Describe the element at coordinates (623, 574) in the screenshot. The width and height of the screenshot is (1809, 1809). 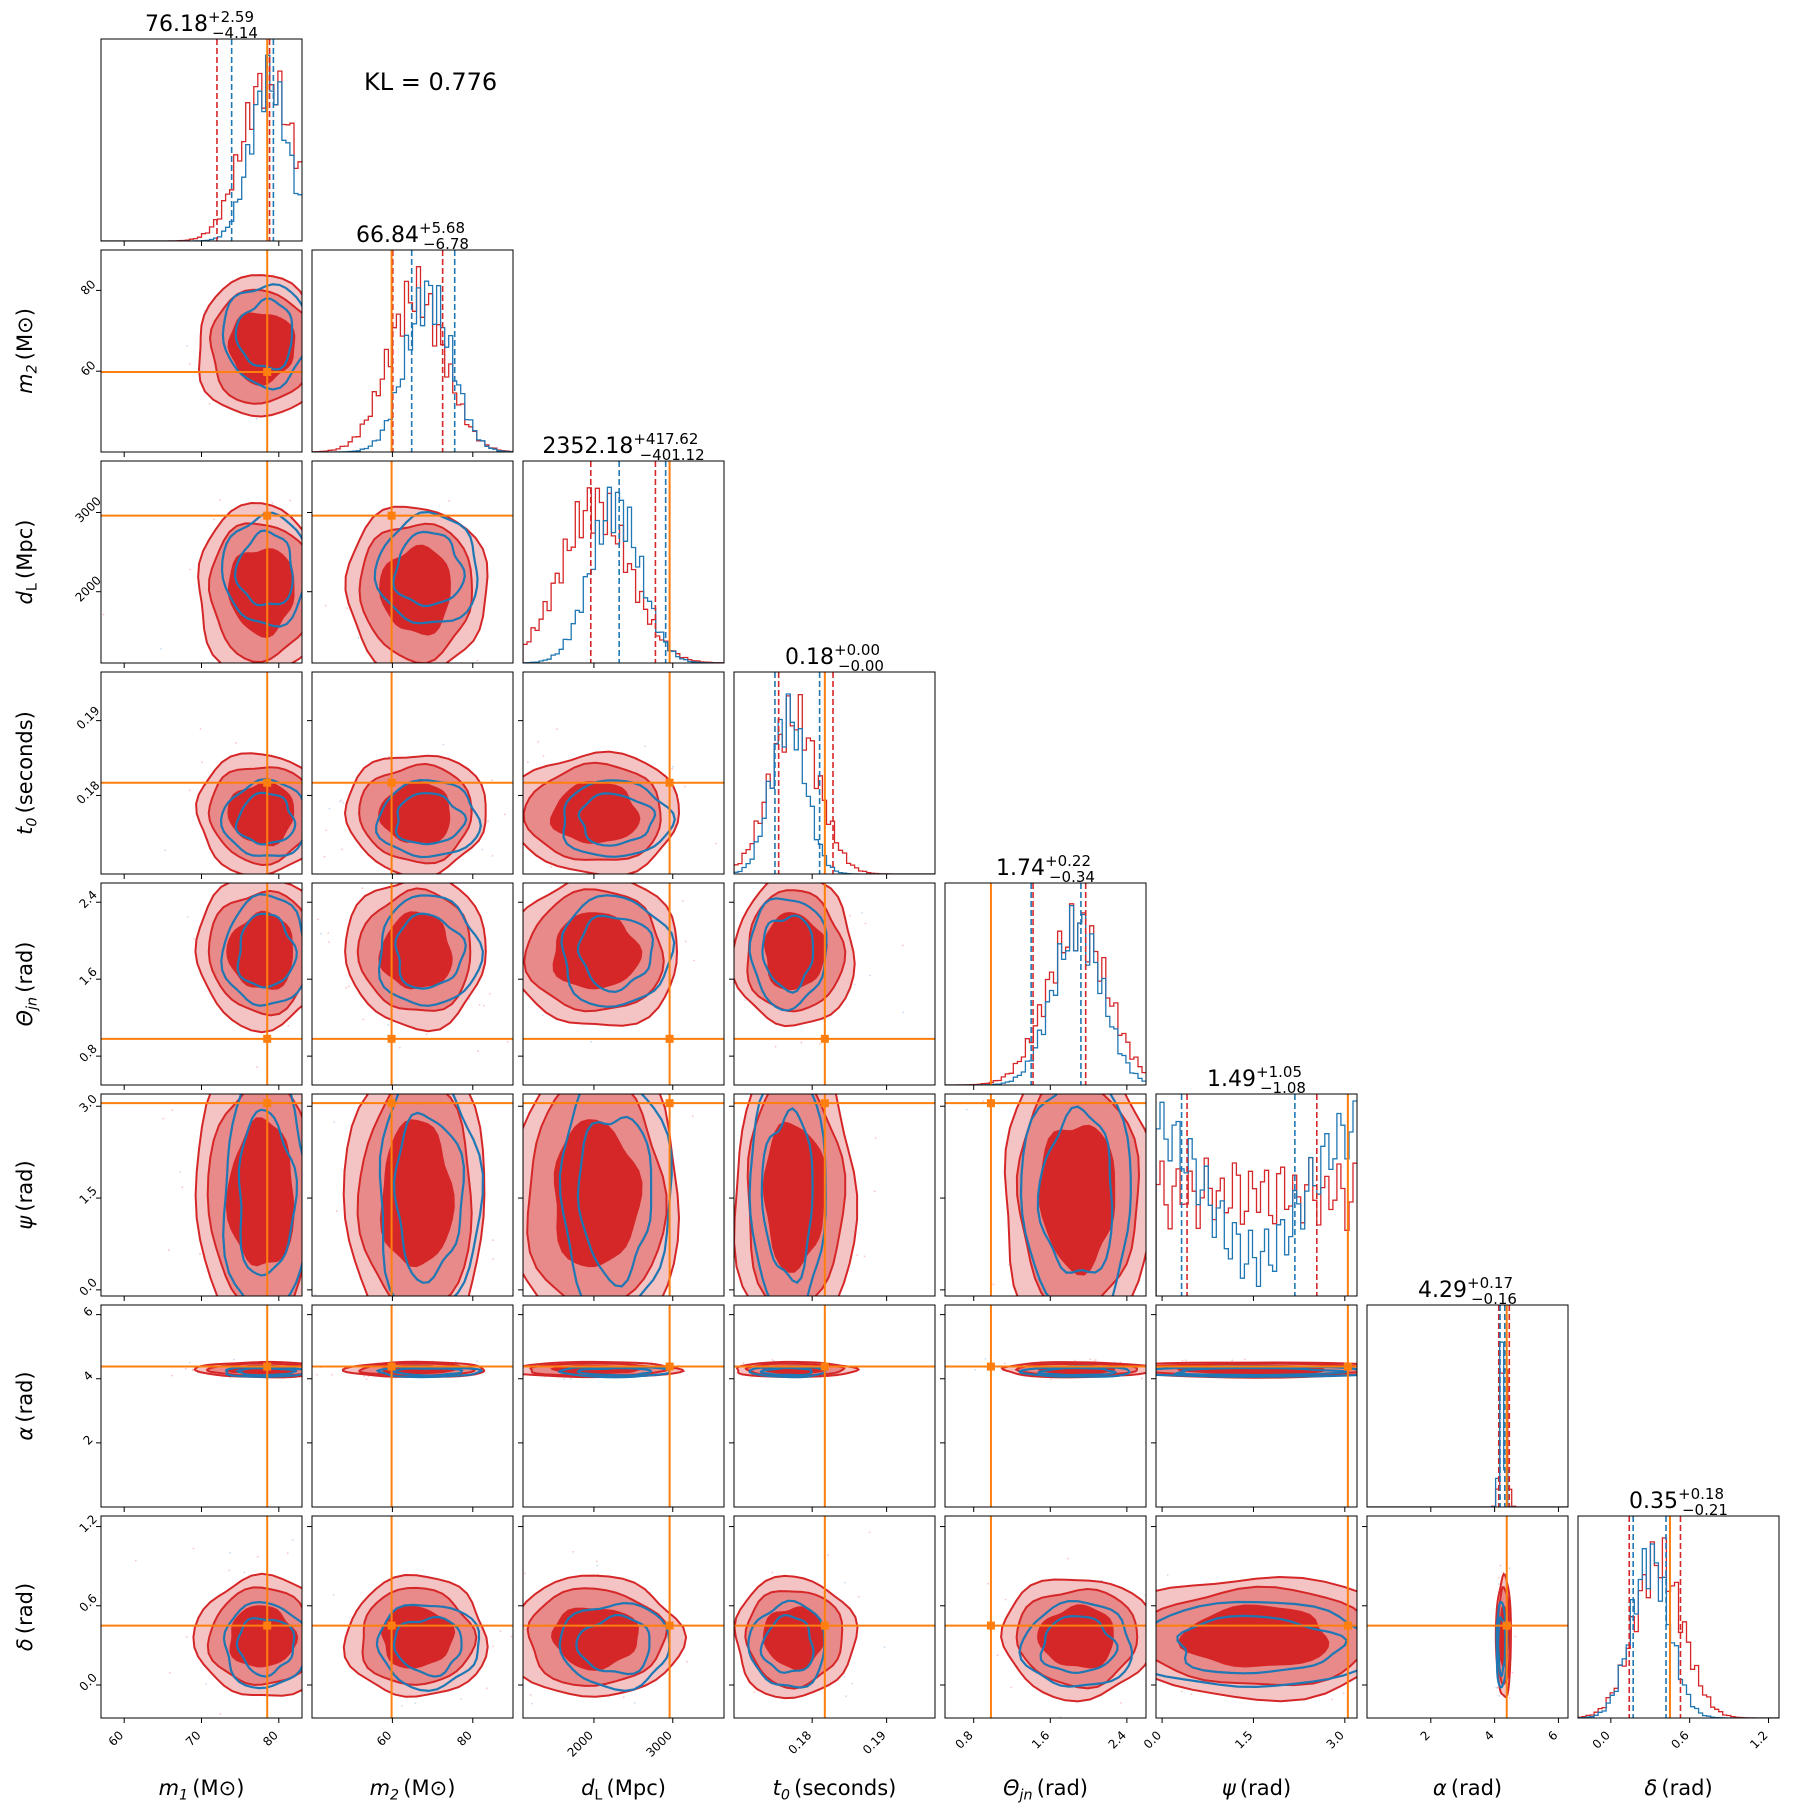
I see `hist-blue-dL` at that location.